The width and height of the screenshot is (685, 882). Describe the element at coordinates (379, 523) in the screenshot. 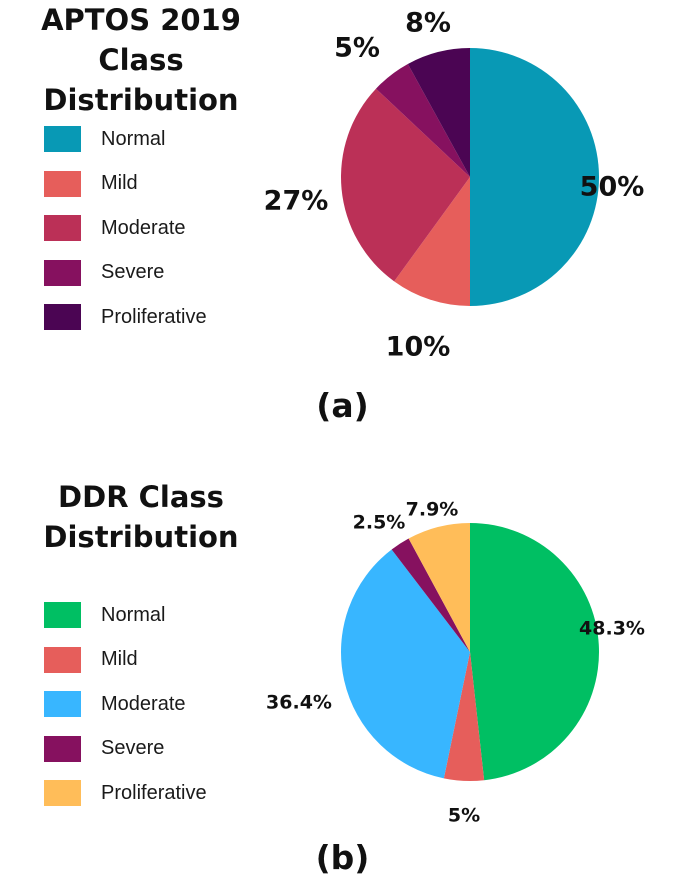

I see `pie-label-severe: 2.5%` at that location.